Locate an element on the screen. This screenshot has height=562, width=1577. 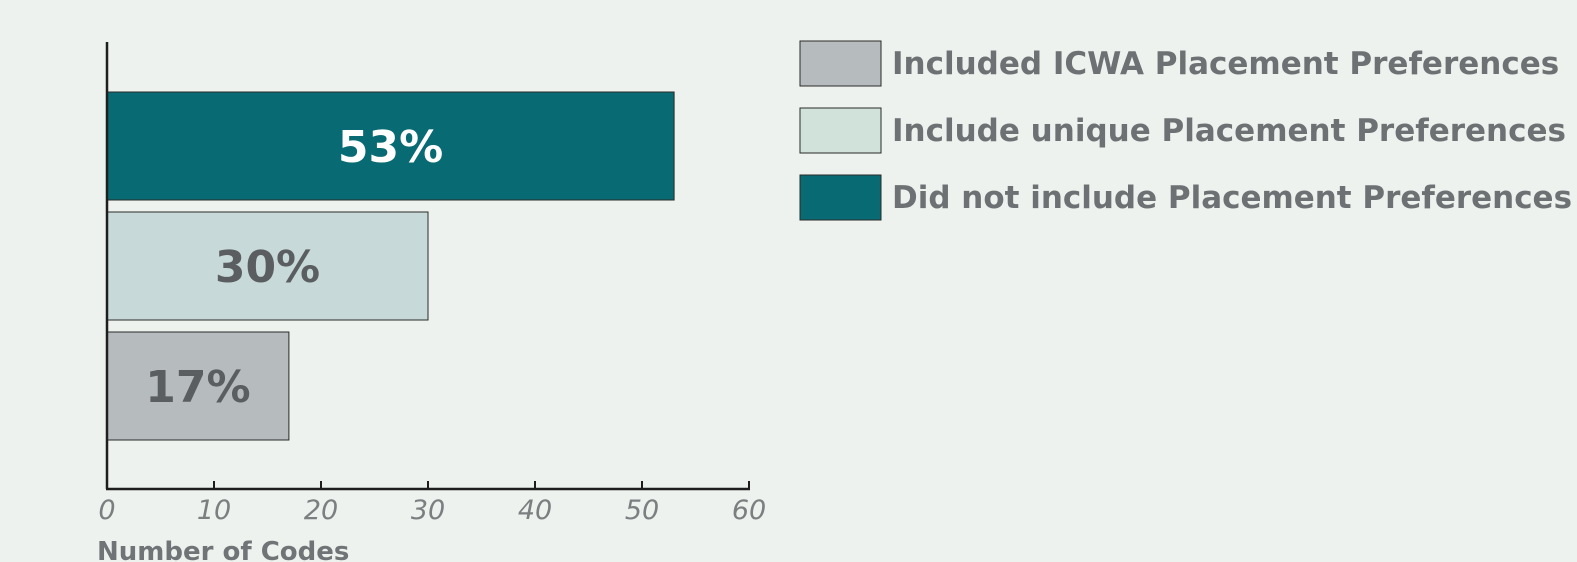
bar-label-0: 53% is located at coordinates (390, 147).